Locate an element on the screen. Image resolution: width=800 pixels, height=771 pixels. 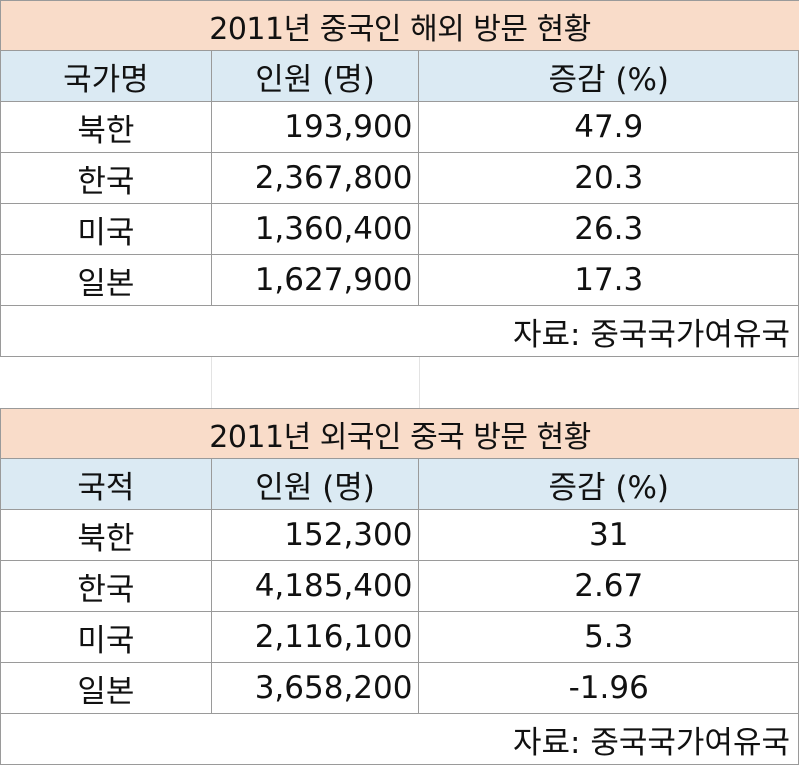
empty-row is located at coordinates (399, 382).